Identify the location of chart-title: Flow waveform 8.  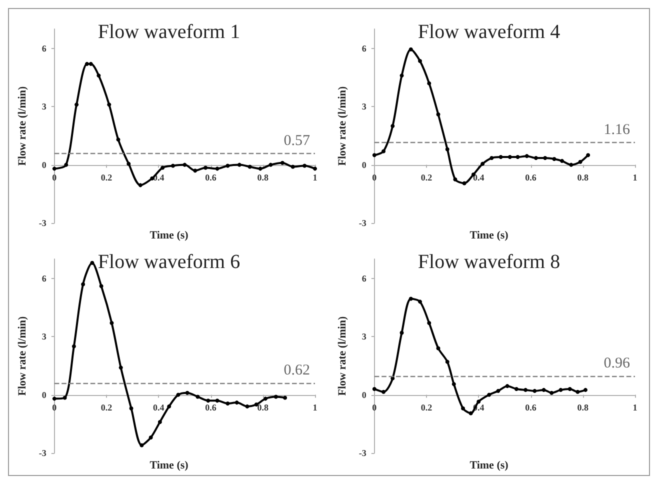
(489, 262).